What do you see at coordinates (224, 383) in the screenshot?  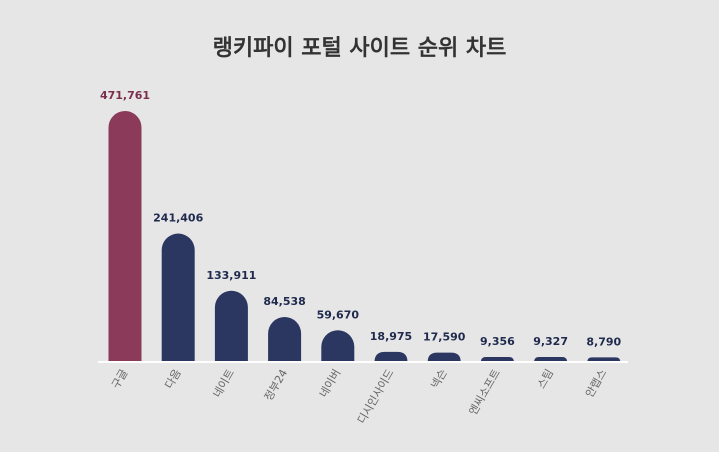 I see `category-label-3: 네이트` at bounding box center [224, 383].